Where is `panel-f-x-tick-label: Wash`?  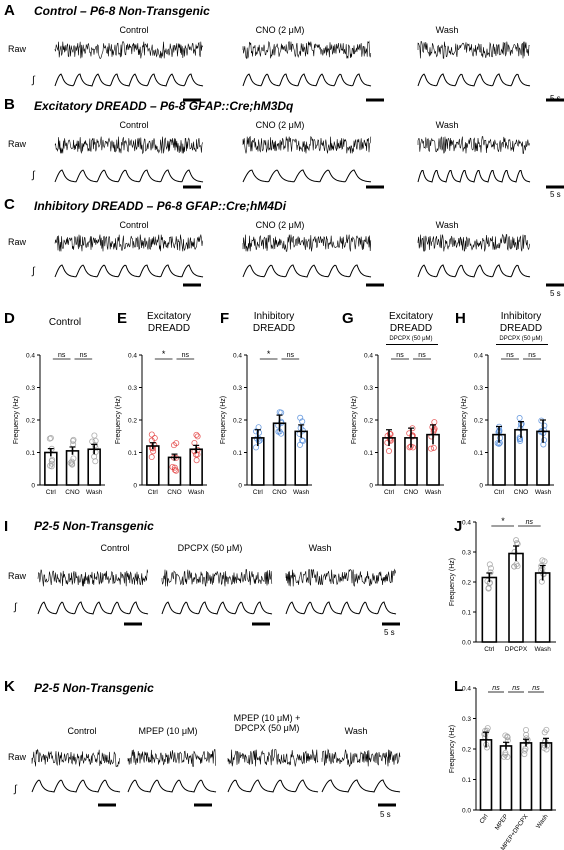
panel-f-x-tick-label: Wash is located at coordinates (301, 492).